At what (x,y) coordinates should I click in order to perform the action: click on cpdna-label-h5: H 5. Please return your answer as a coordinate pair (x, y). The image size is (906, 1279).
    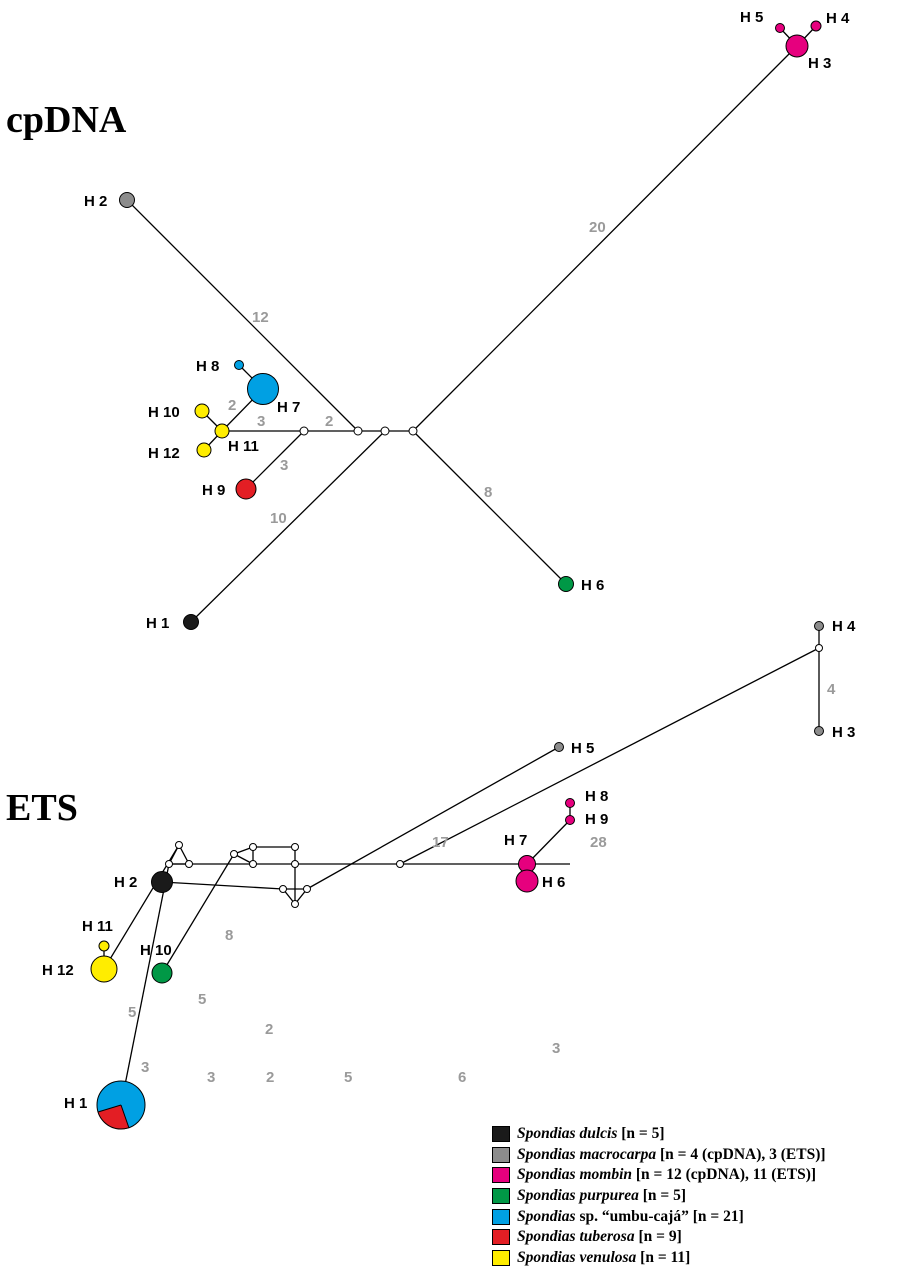
    Looking at the image, I should click on (751, 17).